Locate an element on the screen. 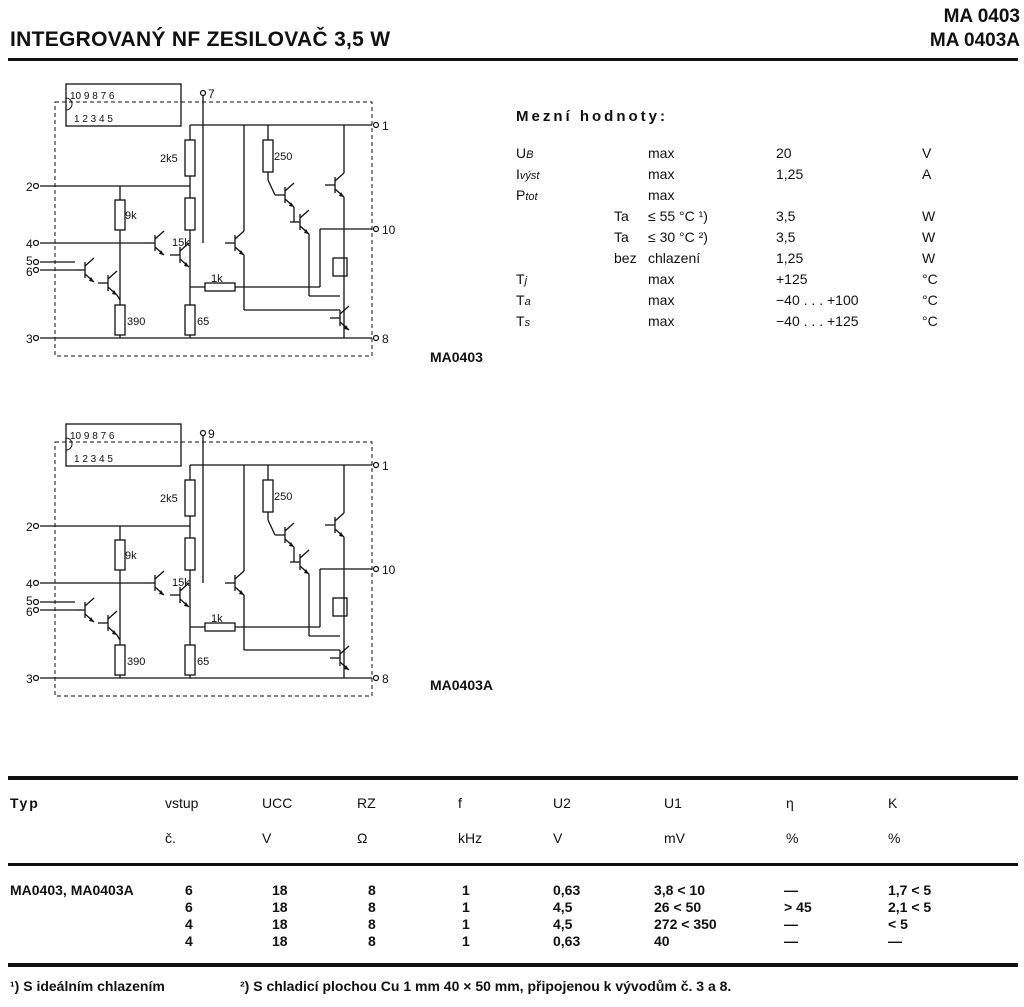  table-cell: 3,8 < 10 is located at coordinates (679, 890).